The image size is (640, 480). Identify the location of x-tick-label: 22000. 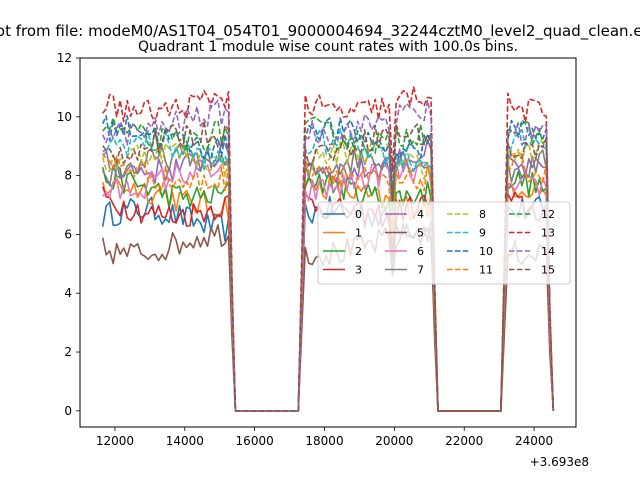
(464, 441).